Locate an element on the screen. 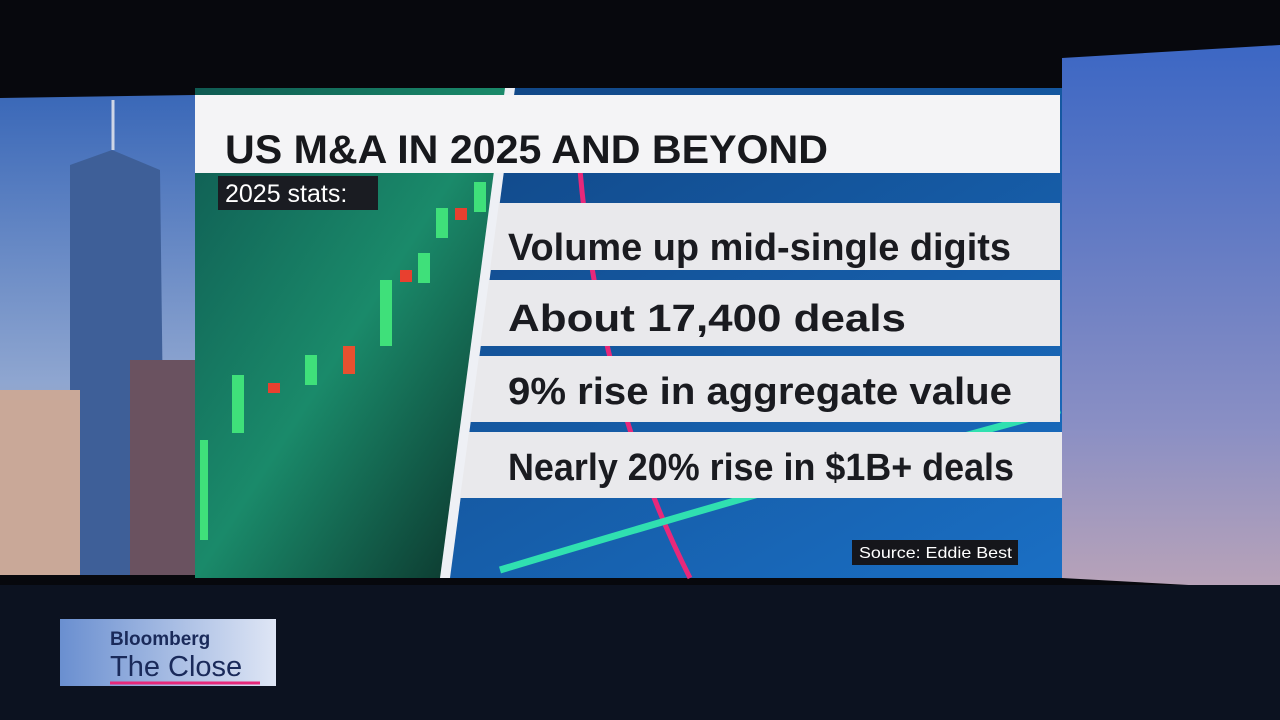 The image size is (1280, 720). stat-text: Volume up mid-single digits is located at coordinates (759, 248).